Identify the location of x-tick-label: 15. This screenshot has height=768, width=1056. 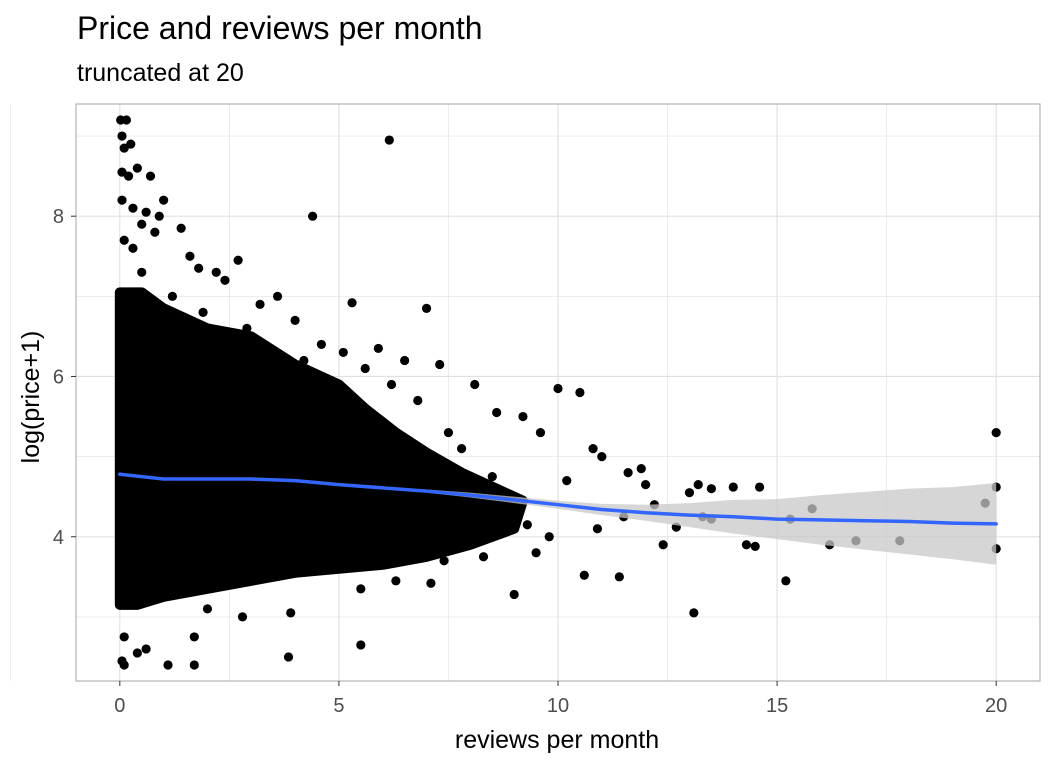
(777, 706).